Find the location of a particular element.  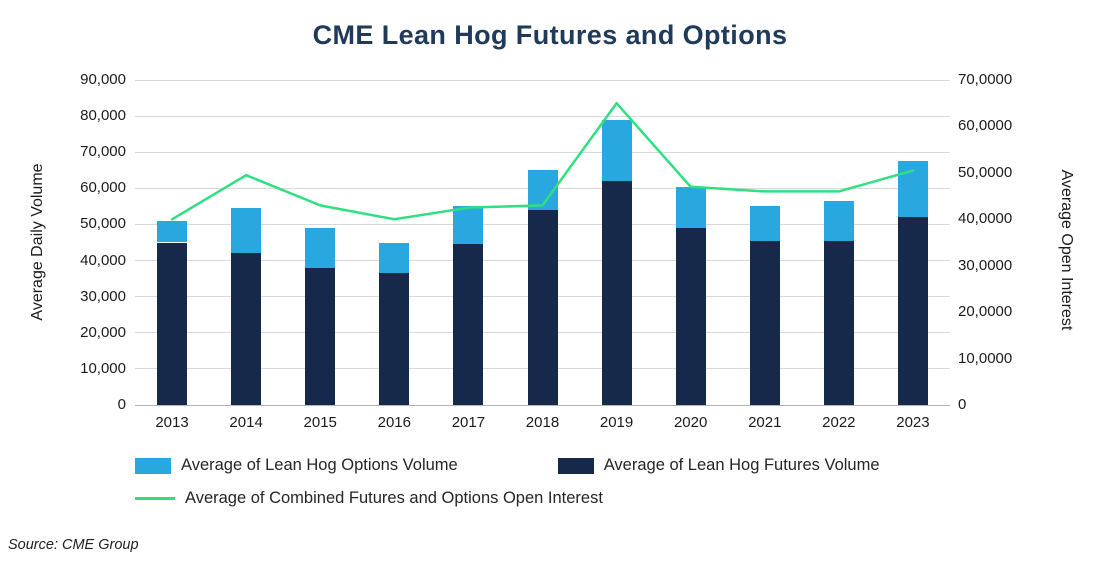

left-axis-tick-label: 70,000 is located at coordinates (103, 152).